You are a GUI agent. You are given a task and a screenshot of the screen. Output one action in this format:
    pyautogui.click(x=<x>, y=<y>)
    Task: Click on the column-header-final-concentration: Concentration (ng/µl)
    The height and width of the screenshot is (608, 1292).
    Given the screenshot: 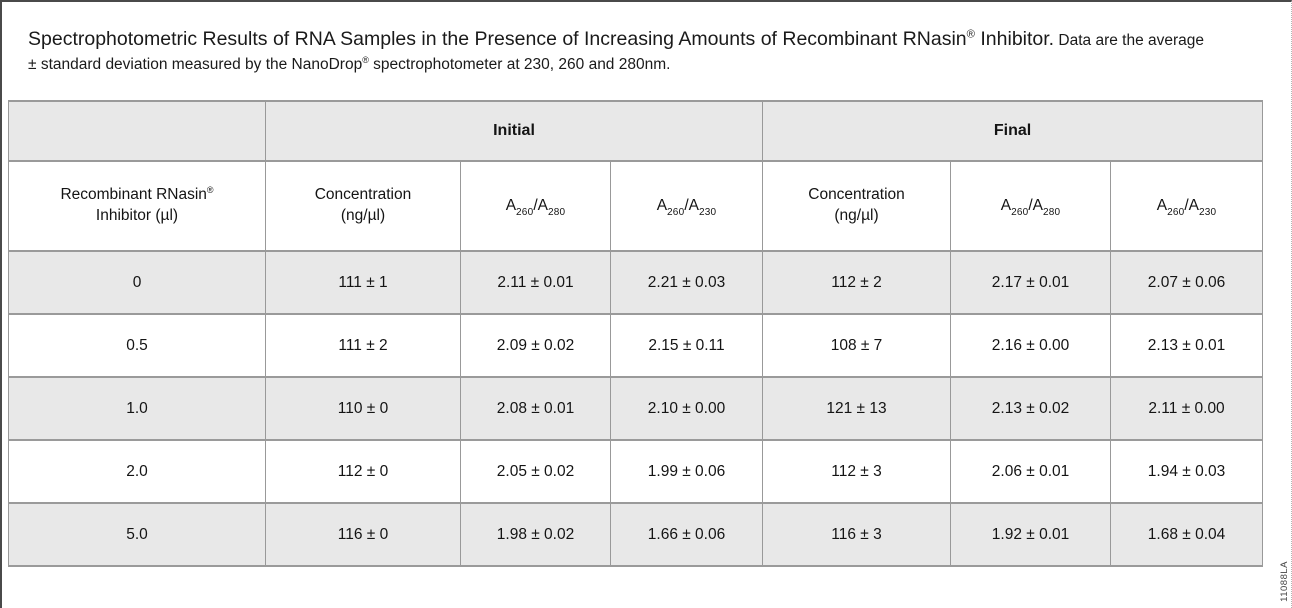 What is the action you would take?
    pyautogui.click(x=857, y=206)
    